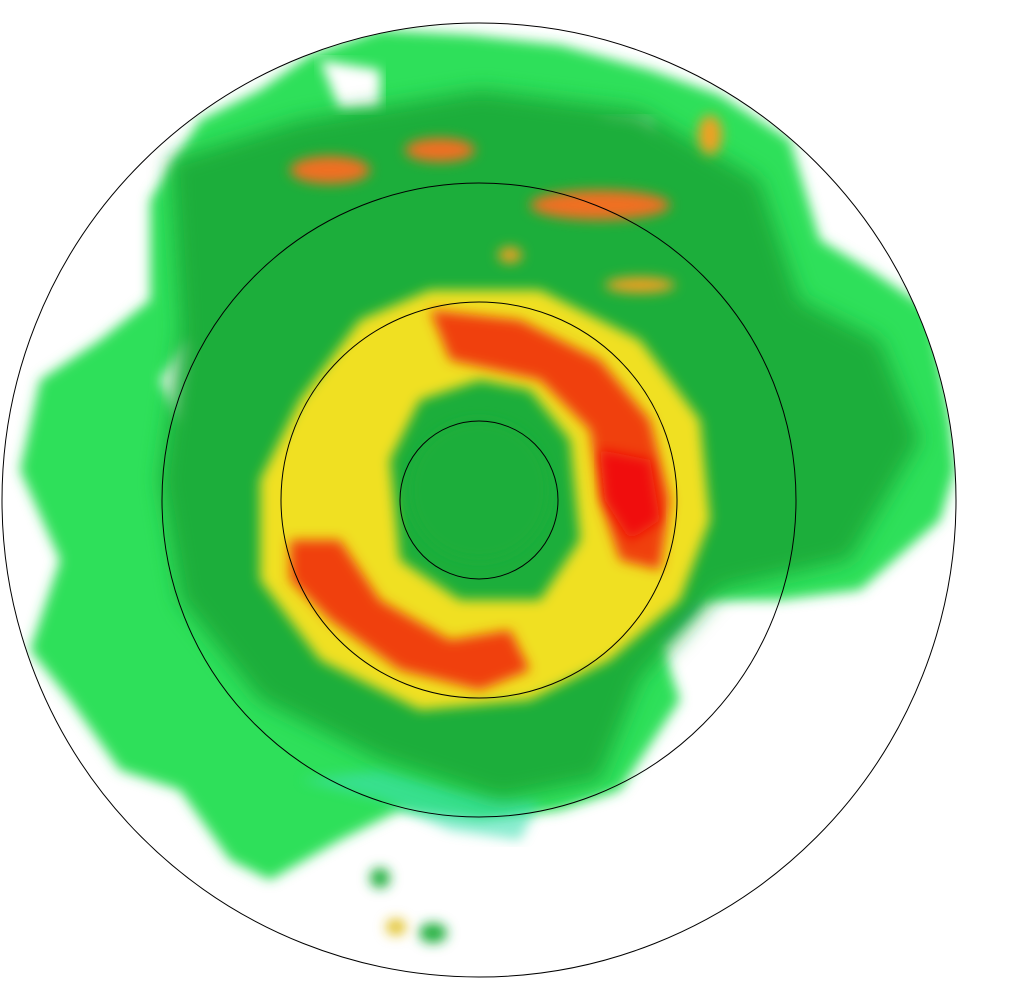 The image size is (1029, 991). I want to click on echo-red-bright, so click(630, 495).